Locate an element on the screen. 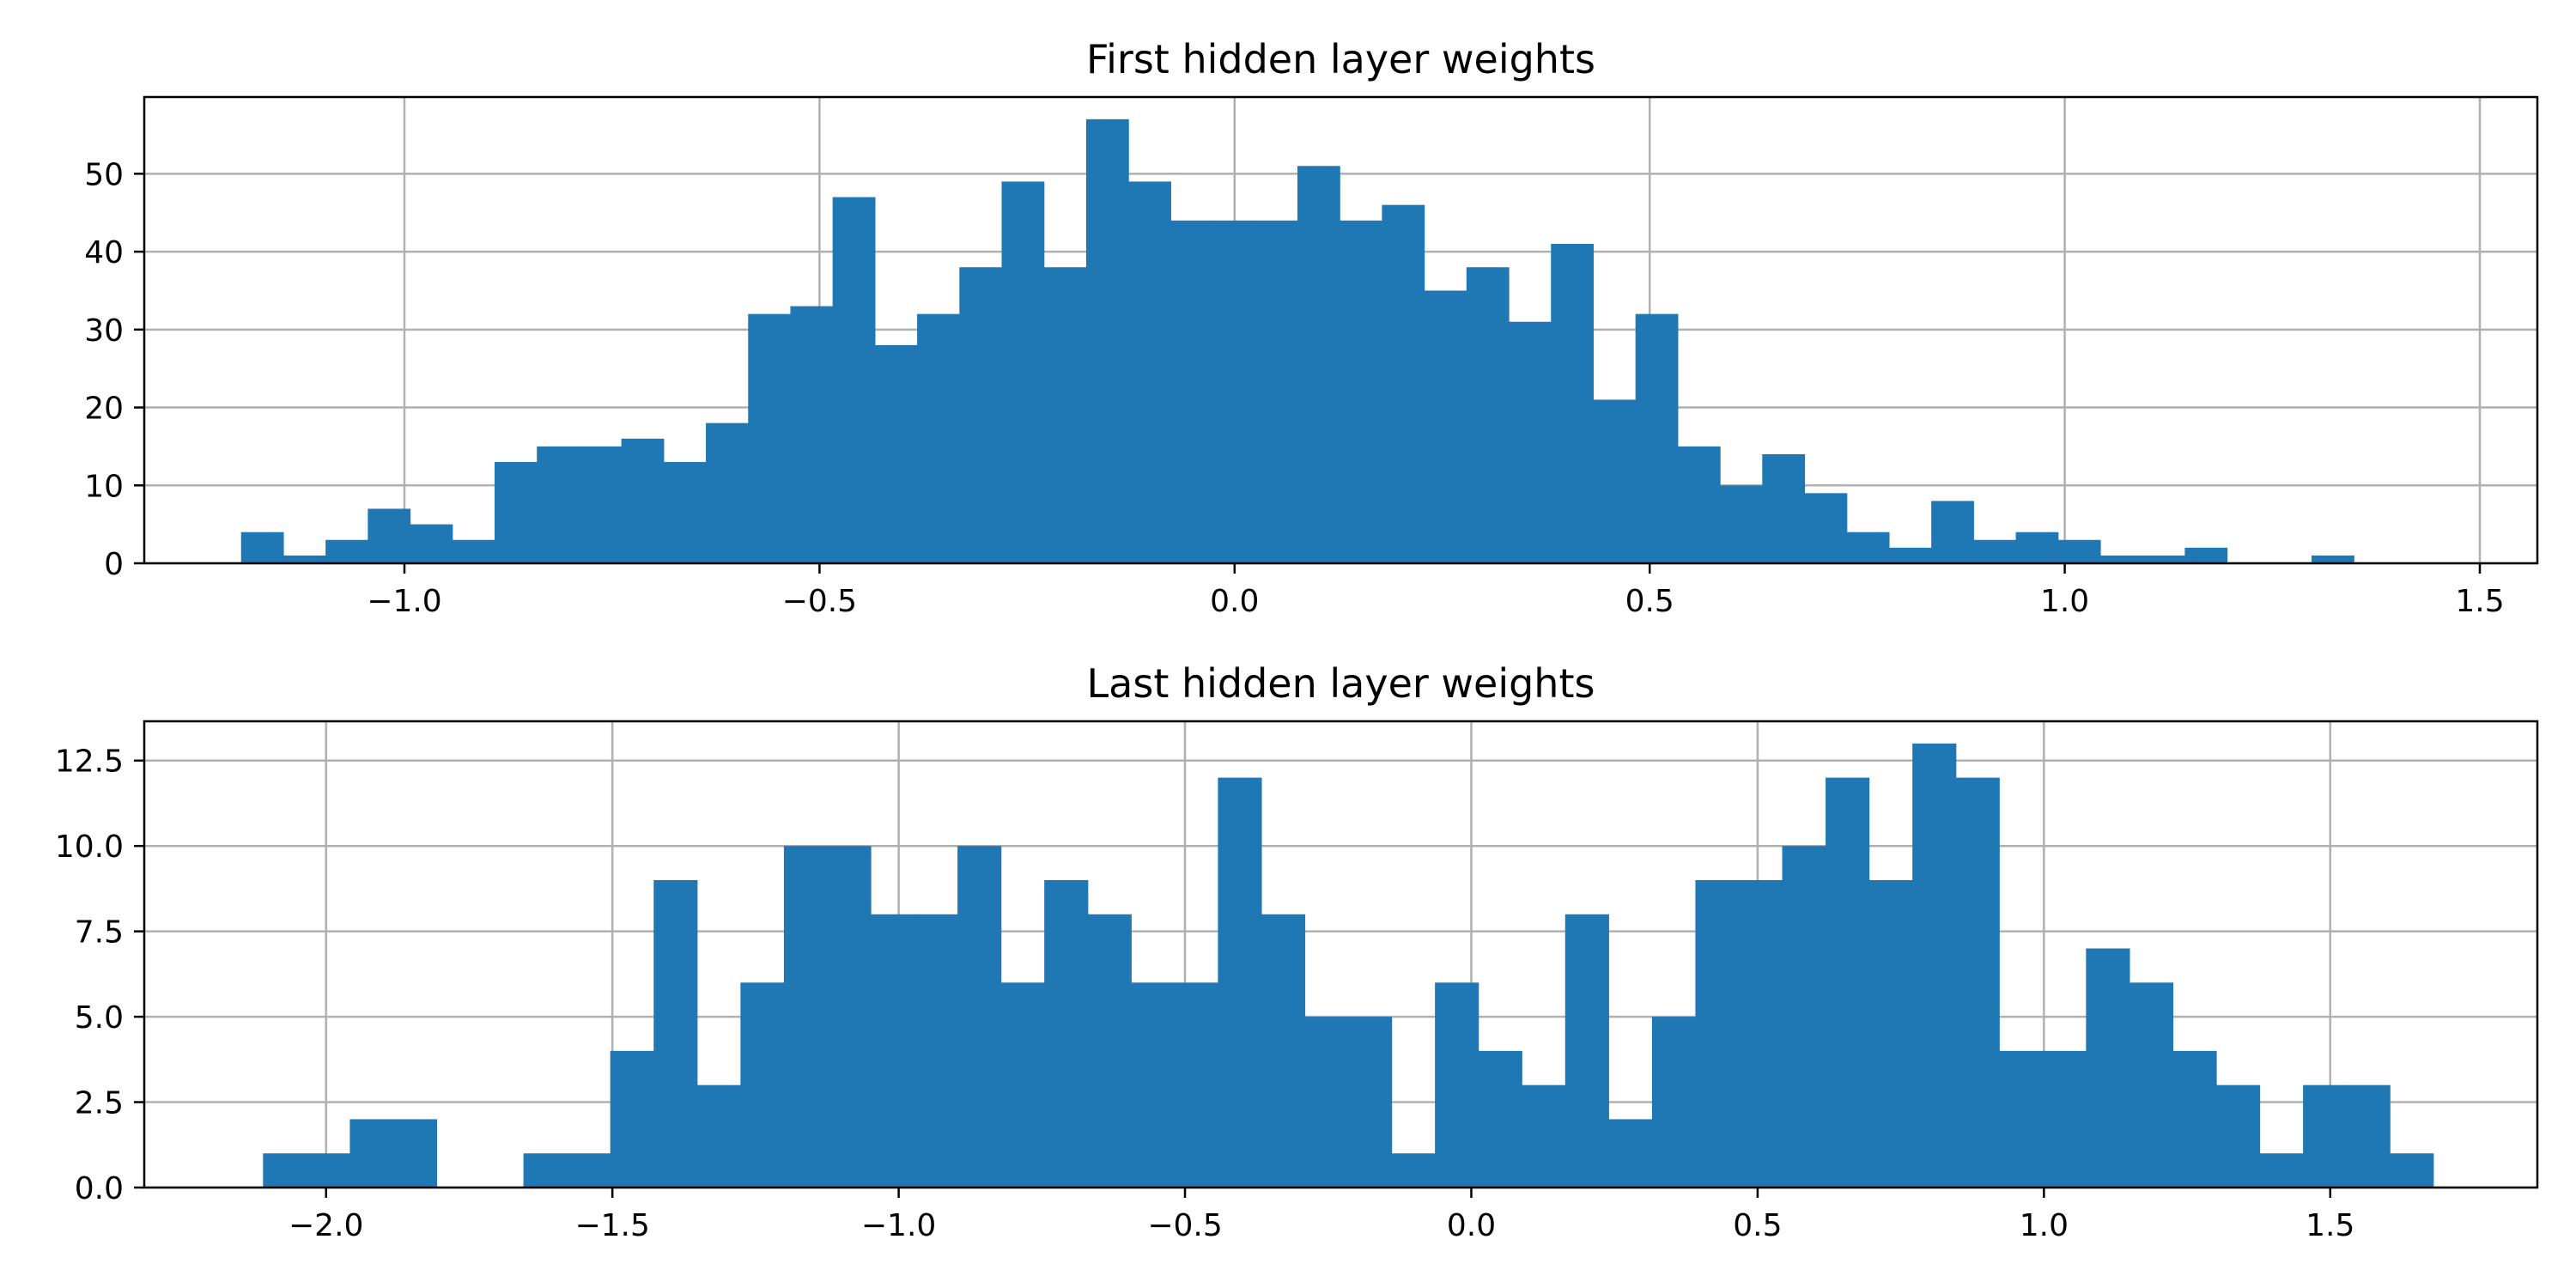 The height and width of the screenshot is (1288, 2576). y-tick-label: 2.5 is located at coordinates (99, 1103).